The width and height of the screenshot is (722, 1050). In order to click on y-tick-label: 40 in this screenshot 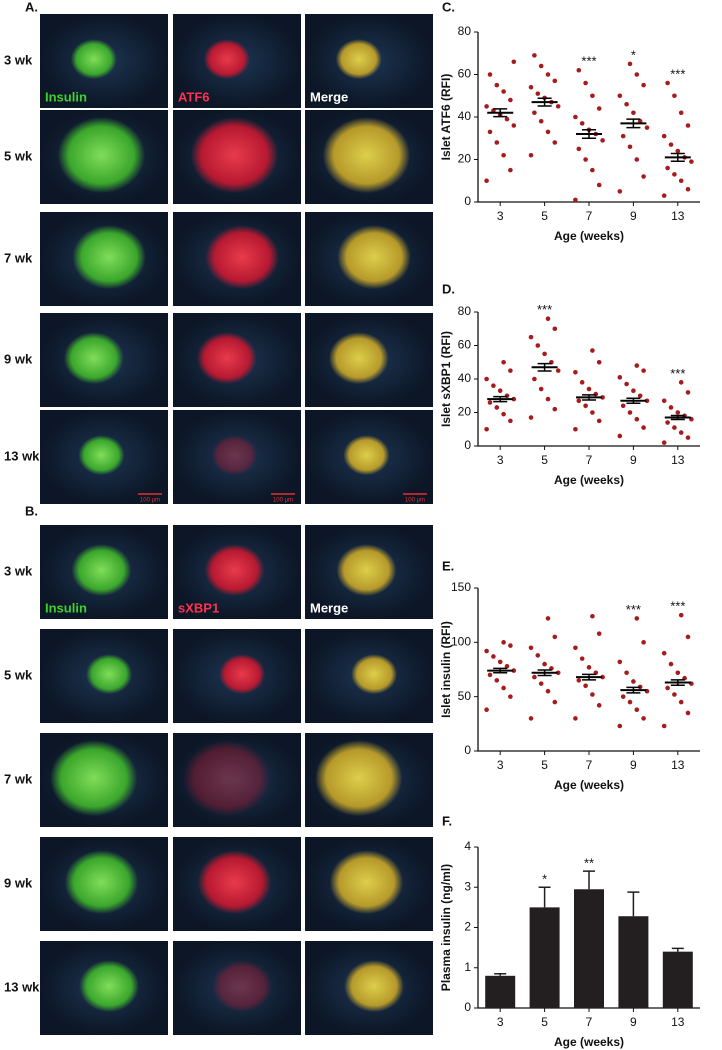, I will do `click(465, 116)`.